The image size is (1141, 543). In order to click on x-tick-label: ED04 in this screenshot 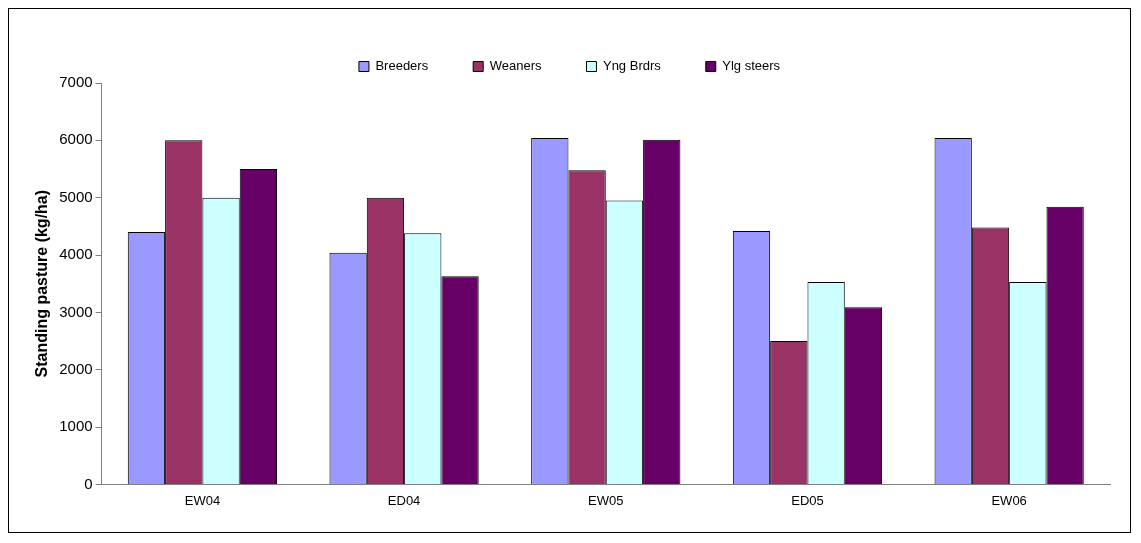, I will do `click(404, 500)`.